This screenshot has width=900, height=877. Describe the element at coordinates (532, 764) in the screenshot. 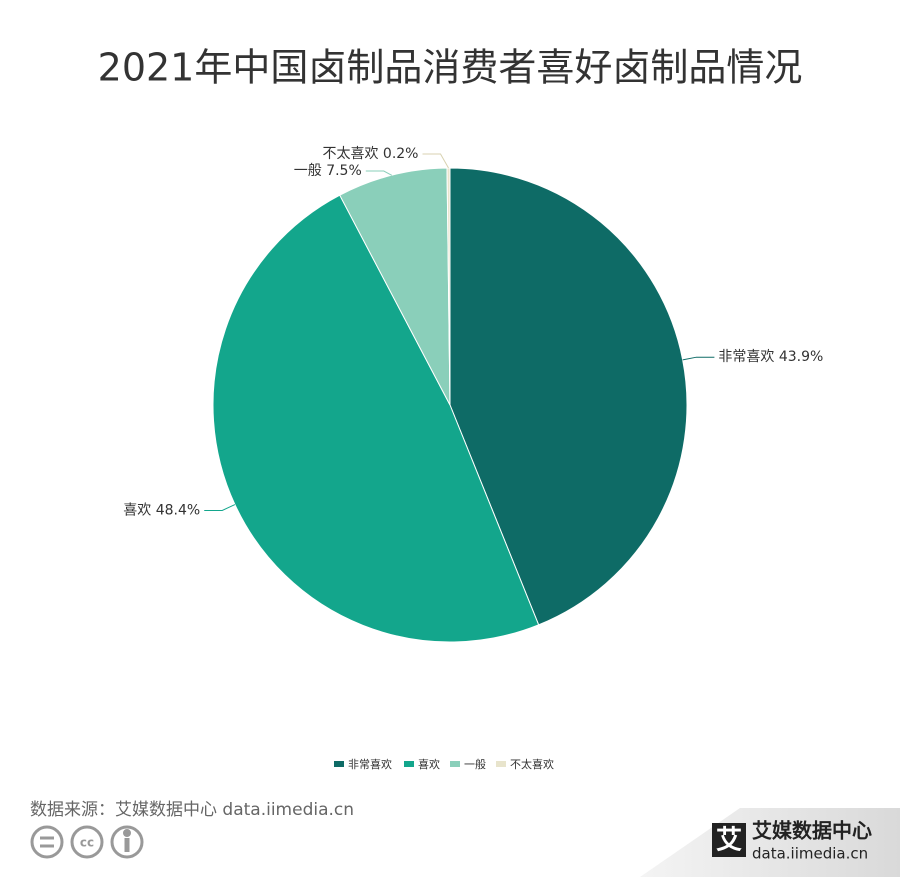

I see `legend-label: 不太喜欢` at that location.